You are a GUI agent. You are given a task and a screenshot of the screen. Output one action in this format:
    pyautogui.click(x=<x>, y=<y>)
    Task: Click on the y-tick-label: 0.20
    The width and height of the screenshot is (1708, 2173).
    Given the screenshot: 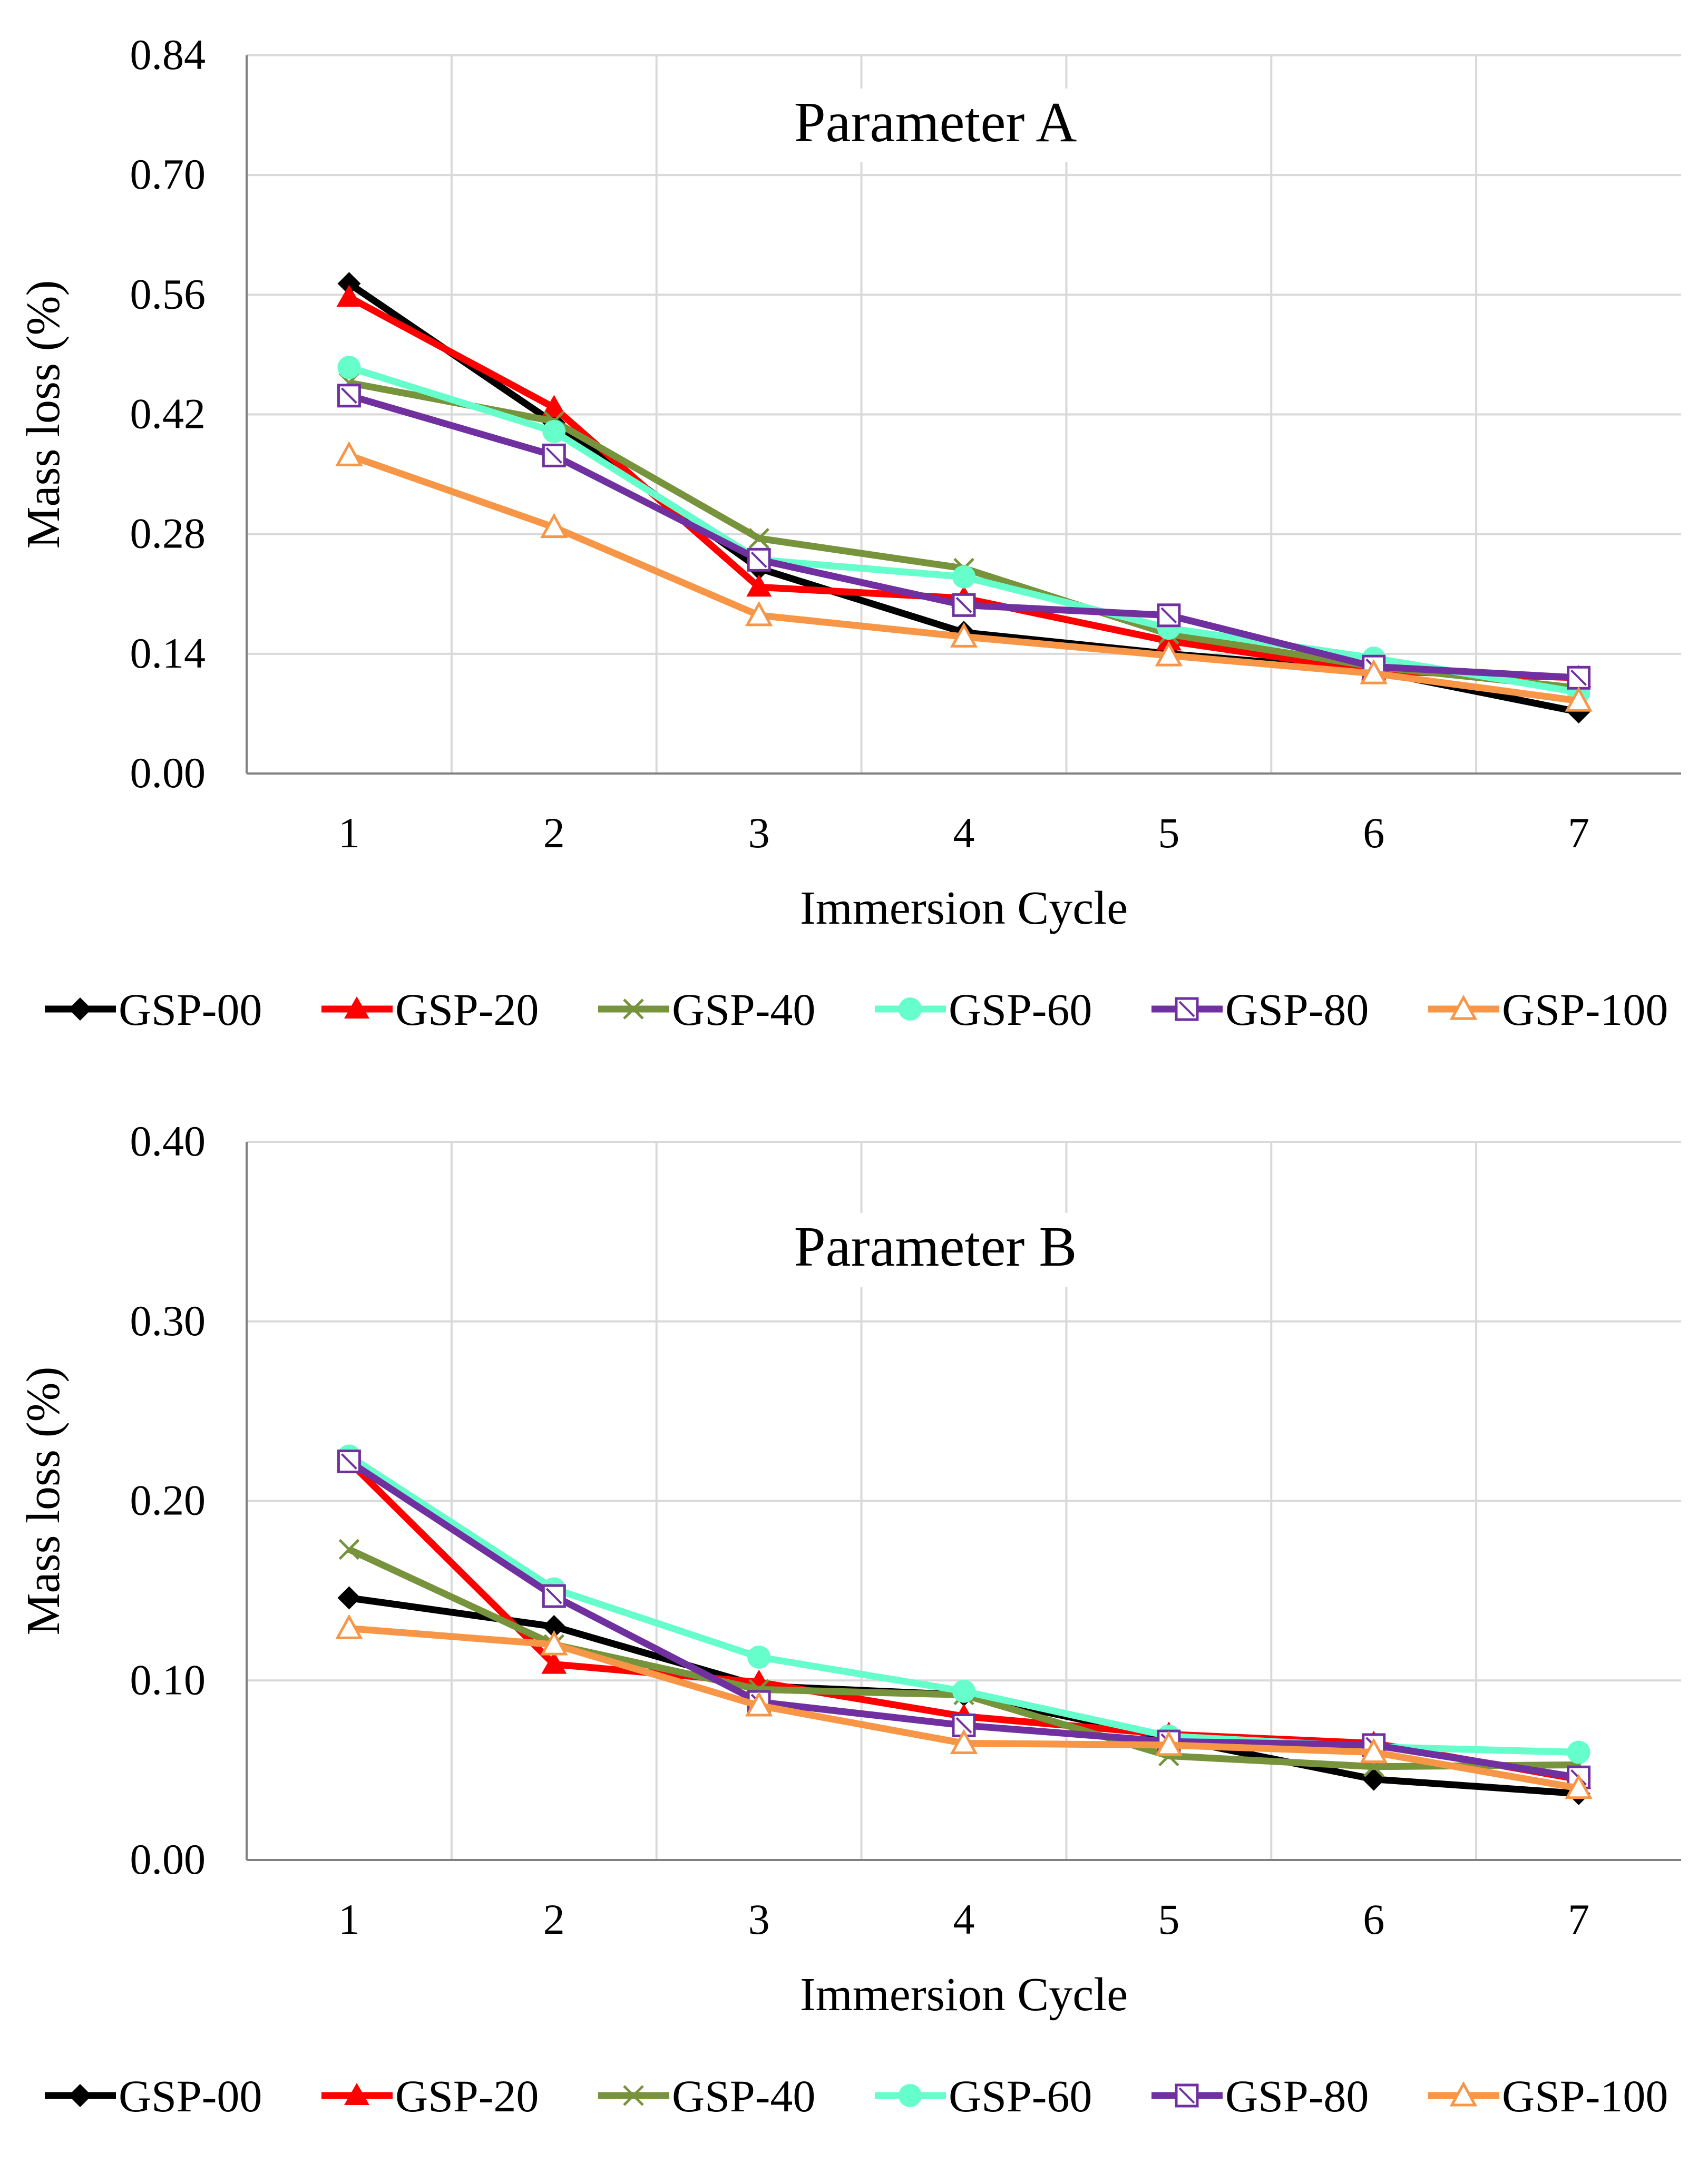 What is the action you would take?
    pyautogui.click(x=168, y=1500)
    